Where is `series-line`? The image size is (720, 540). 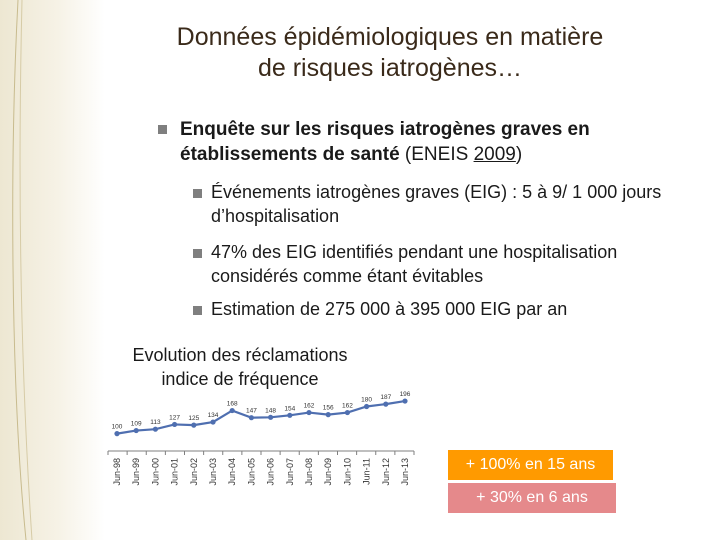
series-line is located at coordinates (261, 417).